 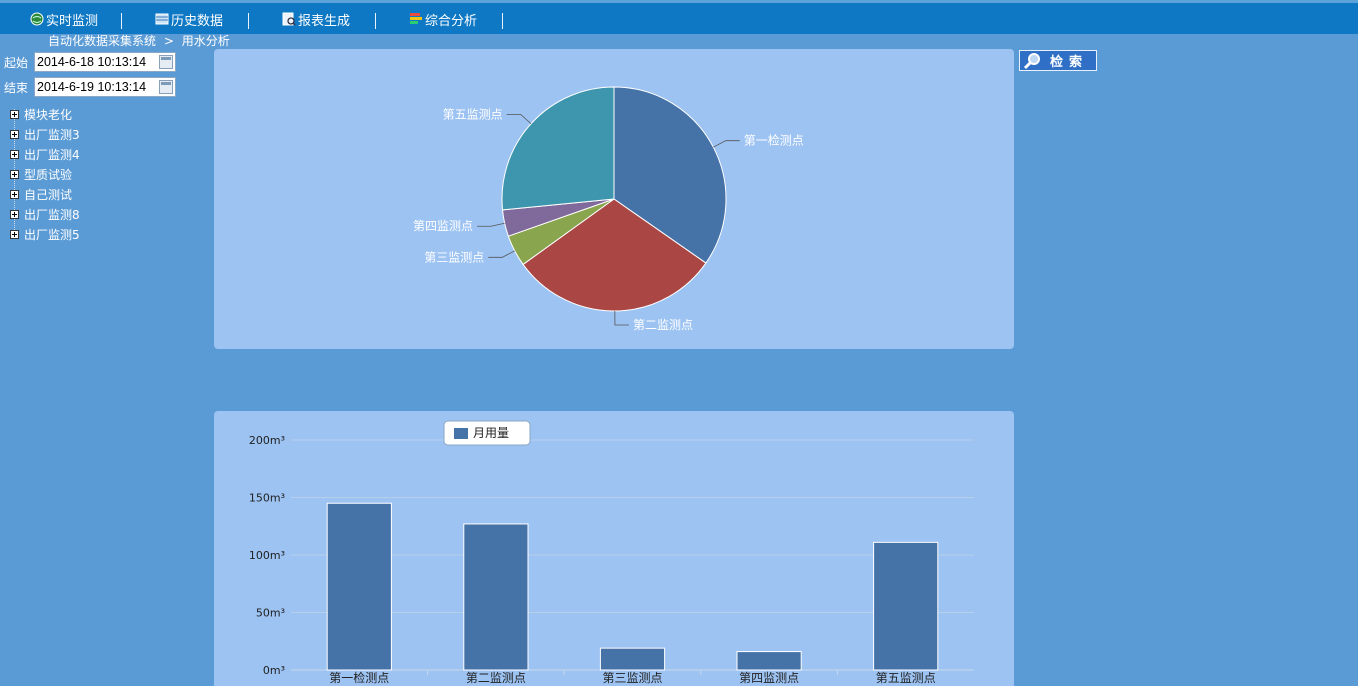 I want to click on legend-swatch, so click(x=461, y=433).